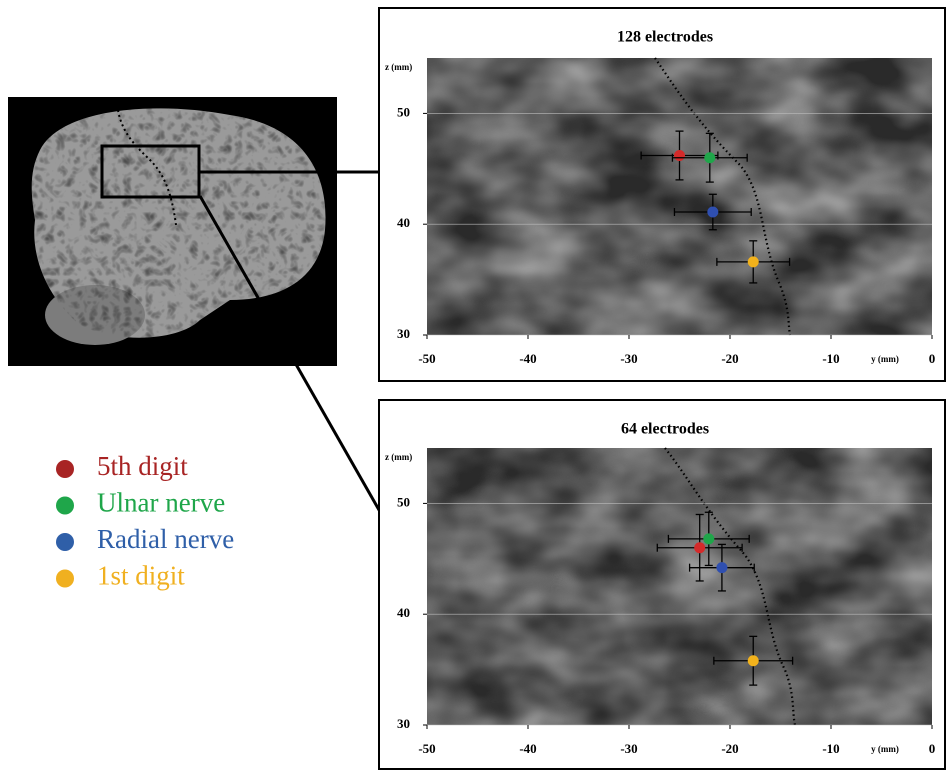  What do you see at coordinates (161, 503) in the screenshot?
I see `legend-label: Ulnar nerve` at bounding box center [161, 503].